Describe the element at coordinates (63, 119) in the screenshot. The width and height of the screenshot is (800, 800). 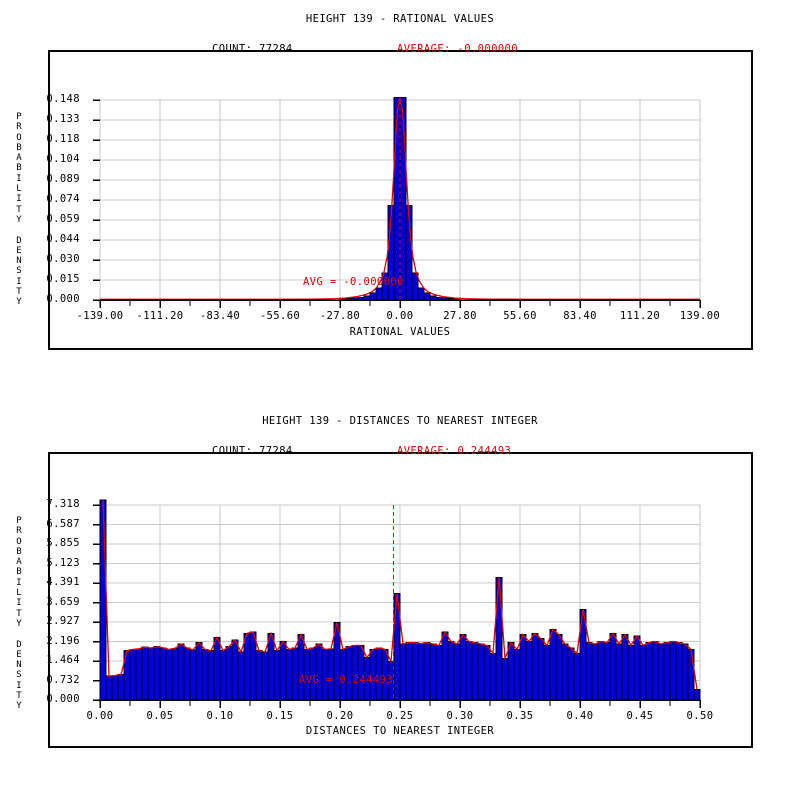
I see `chart1-y-tick-label: 0.133` at that location.